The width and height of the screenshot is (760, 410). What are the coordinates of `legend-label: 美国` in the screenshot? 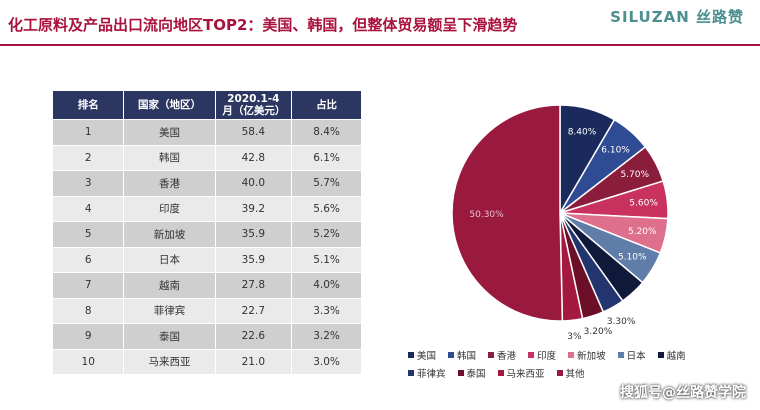 It's located at (427, 356).